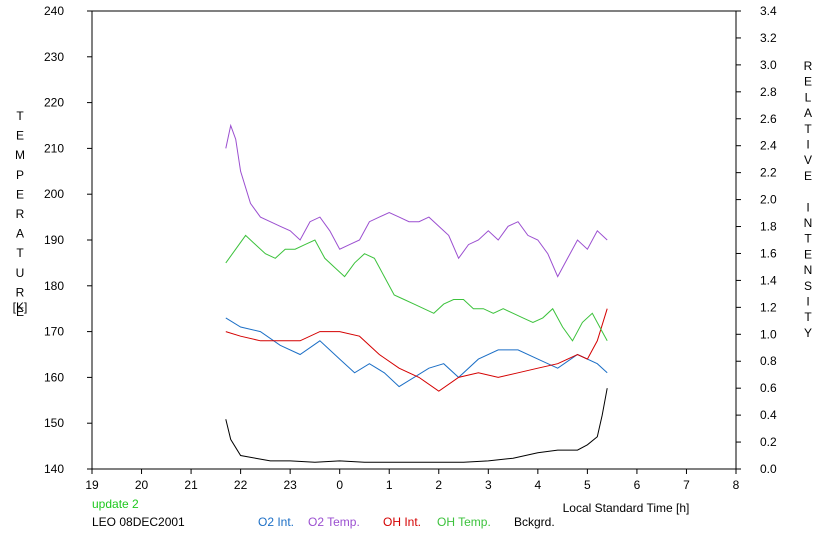  I want to click on x-tick-label: 0, so click(339, 485).